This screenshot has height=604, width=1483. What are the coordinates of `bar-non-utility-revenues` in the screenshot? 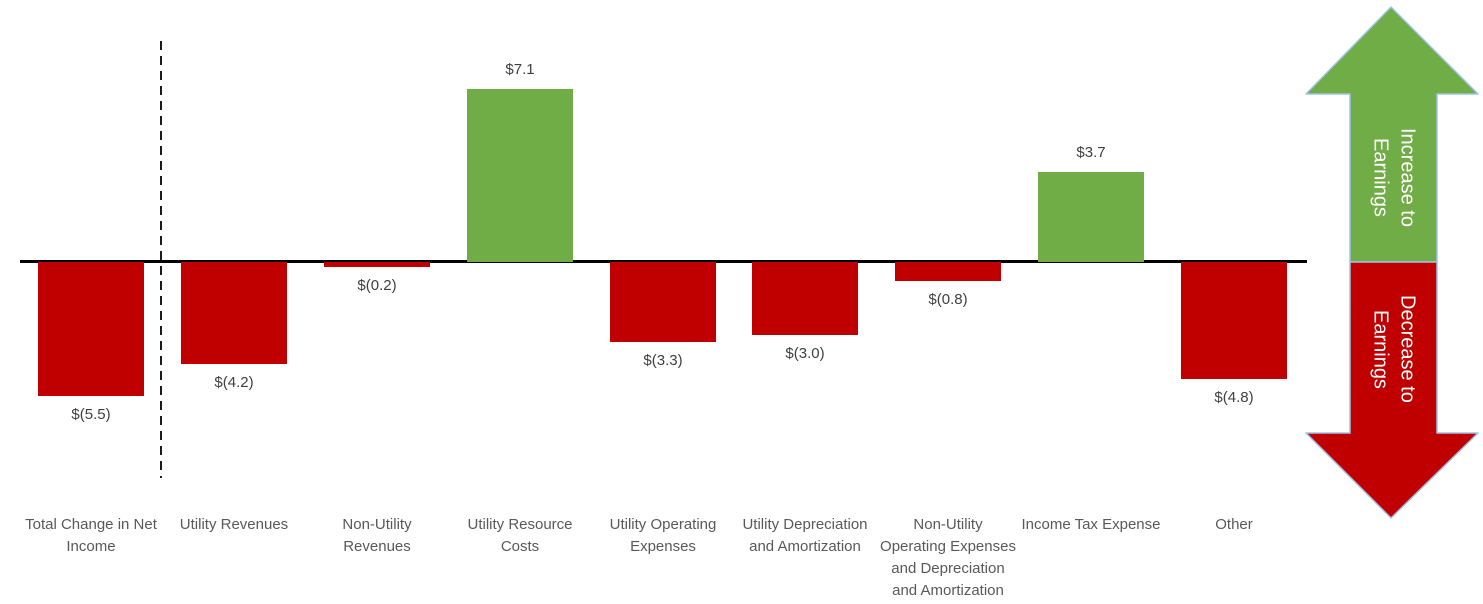 It's located at (377, 264).